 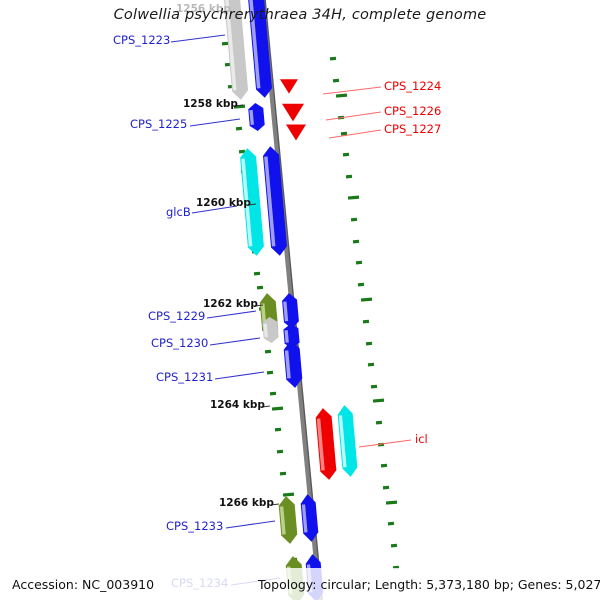 I want to click on kbp-connector-1266 kbp, so click(x=275, y=504).